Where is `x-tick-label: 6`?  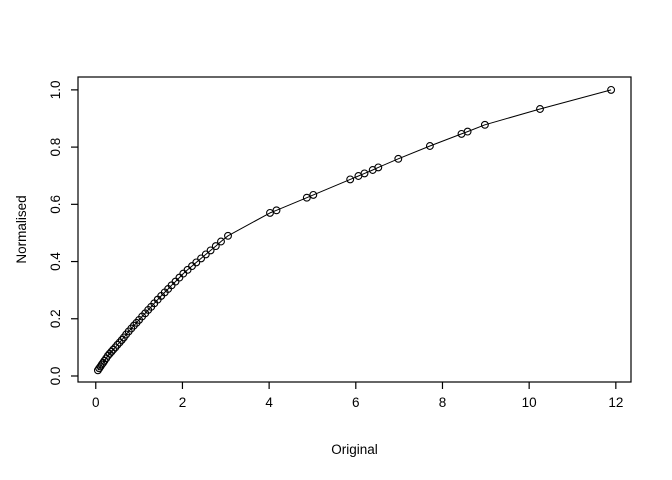 x-tick-label: 6 is located at coordinates (356, 402).